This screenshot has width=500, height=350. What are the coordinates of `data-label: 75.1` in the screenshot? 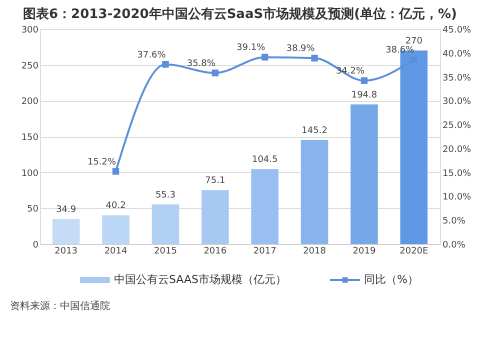 It's located at (215, 181).